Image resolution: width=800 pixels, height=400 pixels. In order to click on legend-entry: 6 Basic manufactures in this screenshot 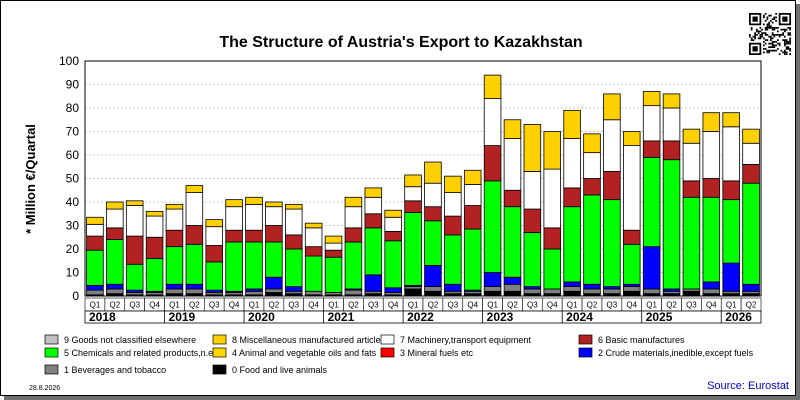, I will do `click(641, 340)`.